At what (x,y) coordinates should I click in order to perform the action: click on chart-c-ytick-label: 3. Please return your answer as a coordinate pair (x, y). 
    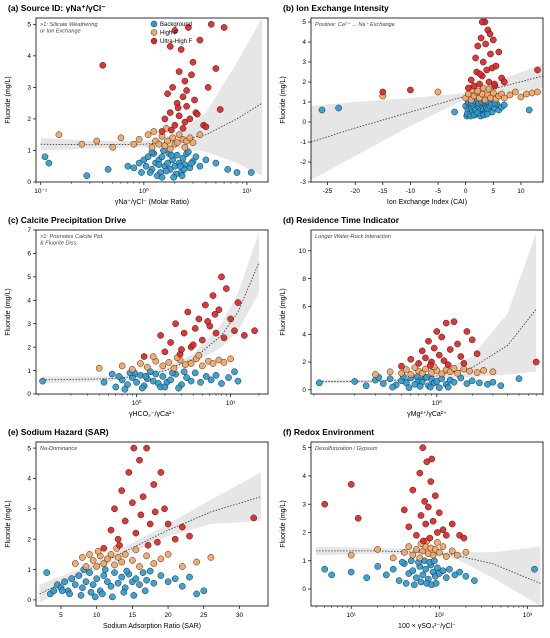
    Looking at the image, I should click on (29, 324).